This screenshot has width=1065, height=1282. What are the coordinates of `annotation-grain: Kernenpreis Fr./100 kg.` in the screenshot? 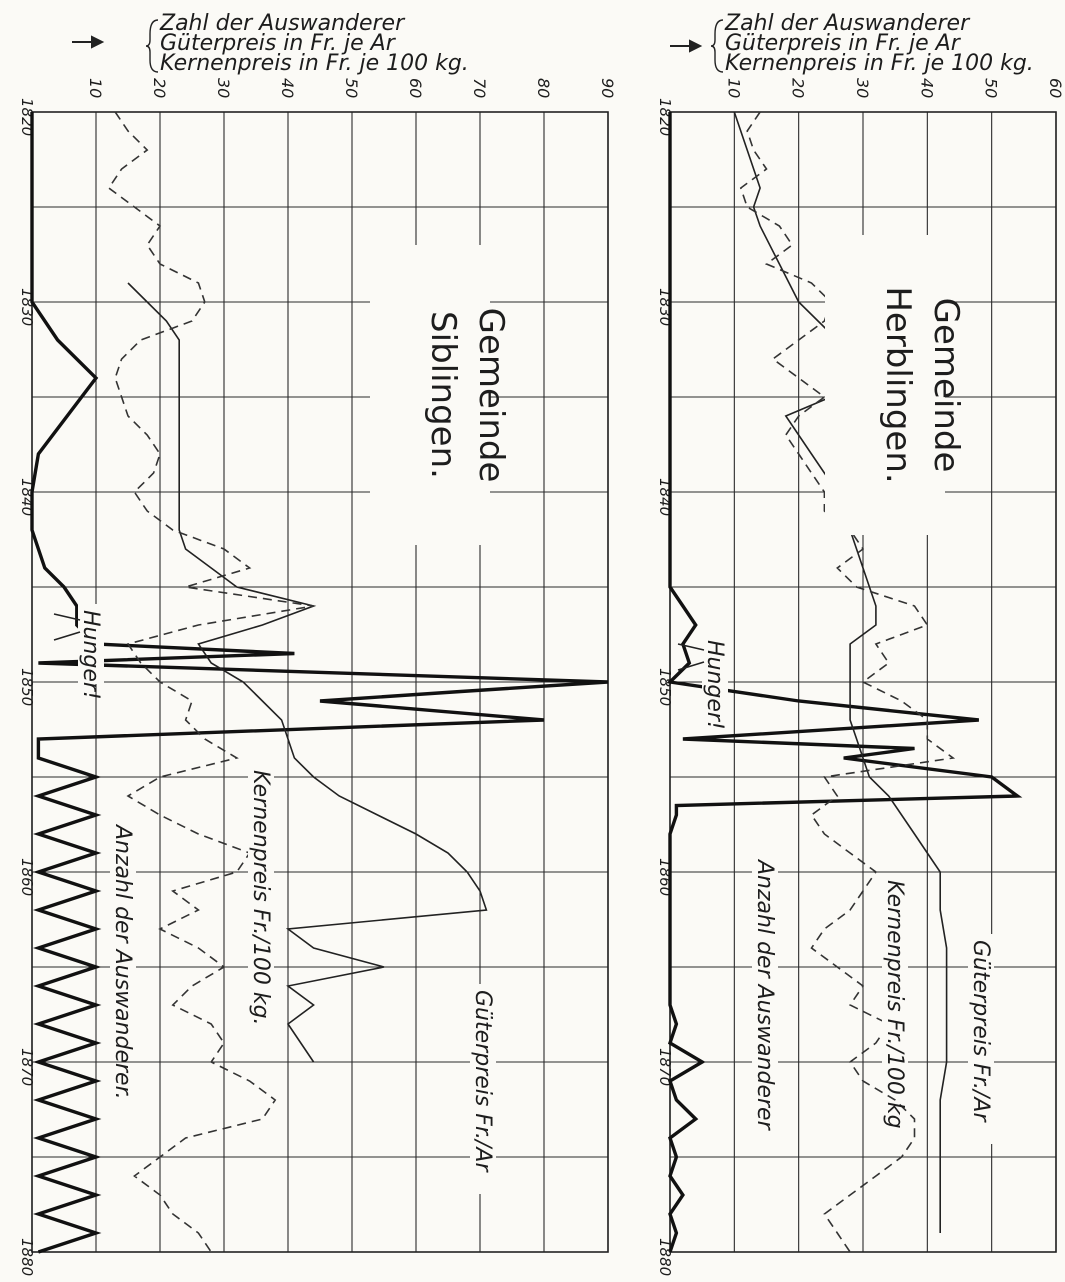 It's located at (260, 898).